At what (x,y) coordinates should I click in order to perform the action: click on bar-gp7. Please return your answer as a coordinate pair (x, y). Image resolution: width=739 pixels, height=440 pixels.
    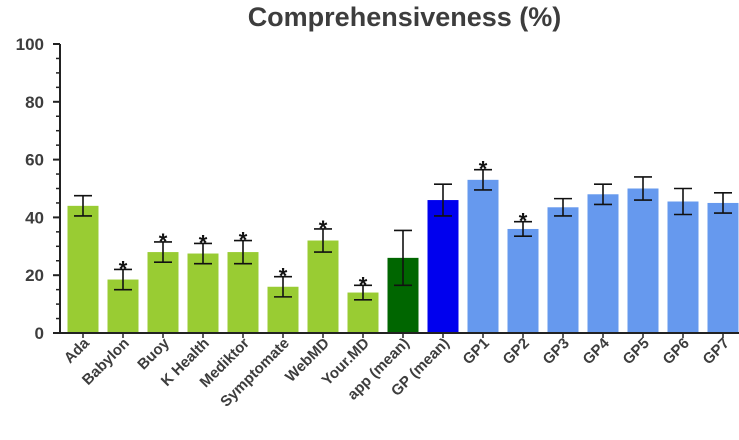
    Looking at the image, I should click on (723, 267).